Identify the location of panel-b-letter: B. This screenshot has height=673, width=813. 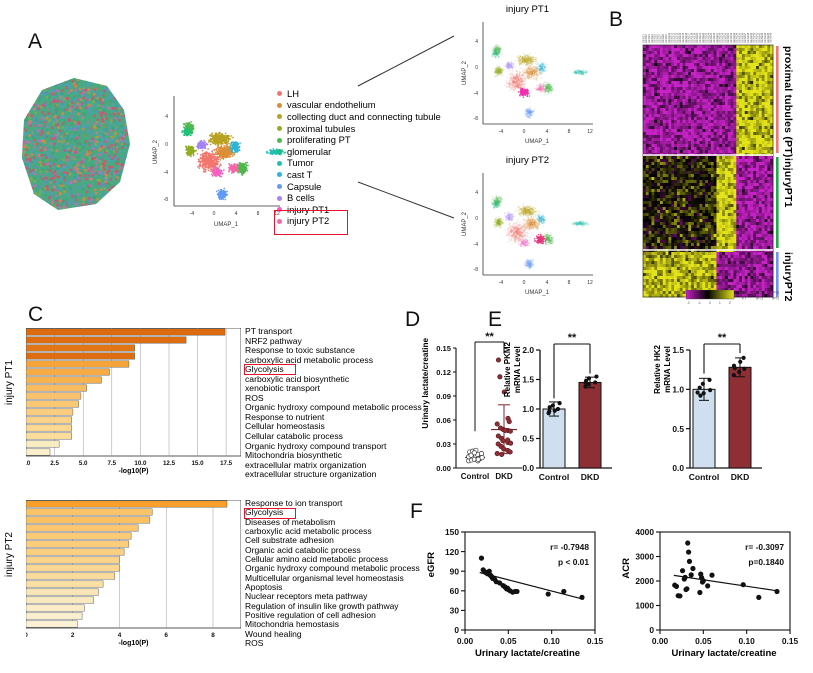
(616, 19).